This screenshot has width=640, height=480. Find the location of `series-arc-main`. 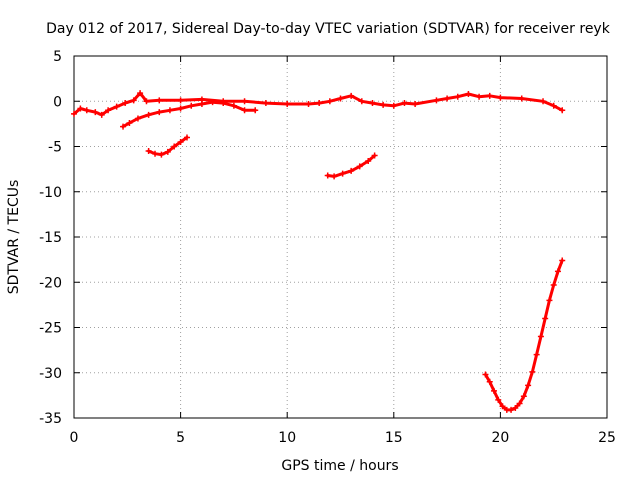

series-arc-main is located at coordinates (318, 104).